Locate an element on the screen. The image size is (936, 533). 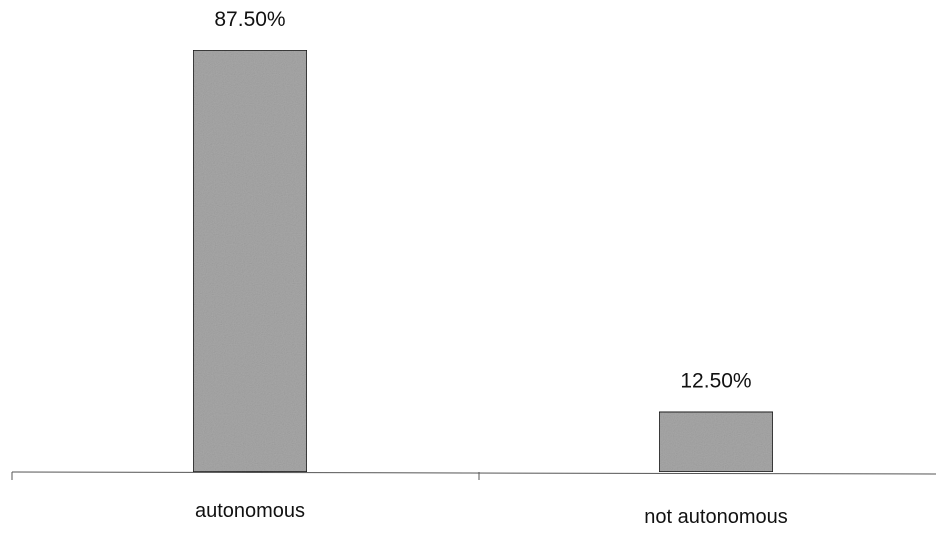
category-label: autonomous is located at coordinates (250, 511).